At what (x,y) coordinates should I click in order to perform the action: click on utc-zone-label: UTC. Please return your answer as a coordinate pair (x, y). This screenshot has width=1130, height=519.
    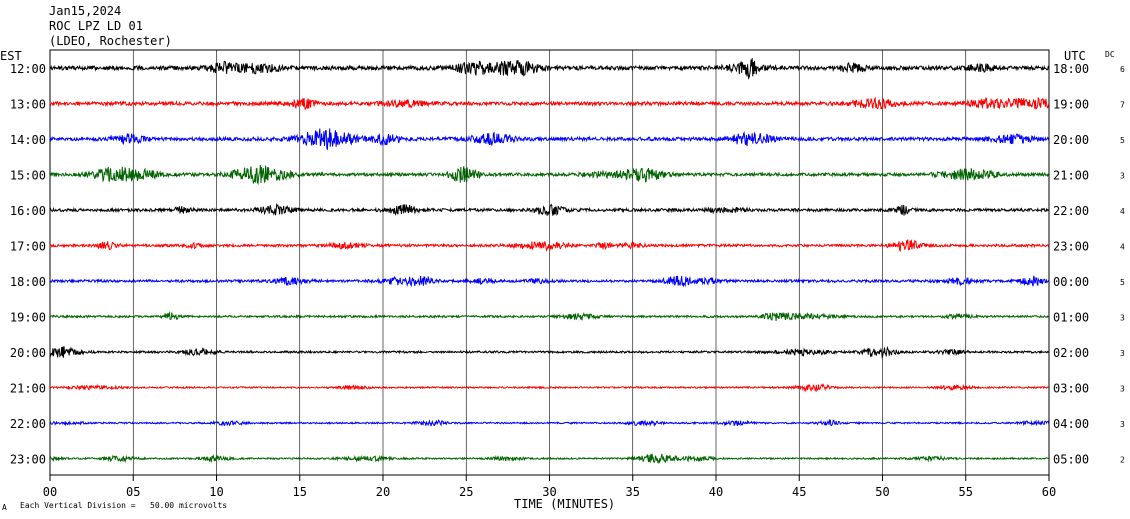
    Looking at the image, I should click on (1075, 56).